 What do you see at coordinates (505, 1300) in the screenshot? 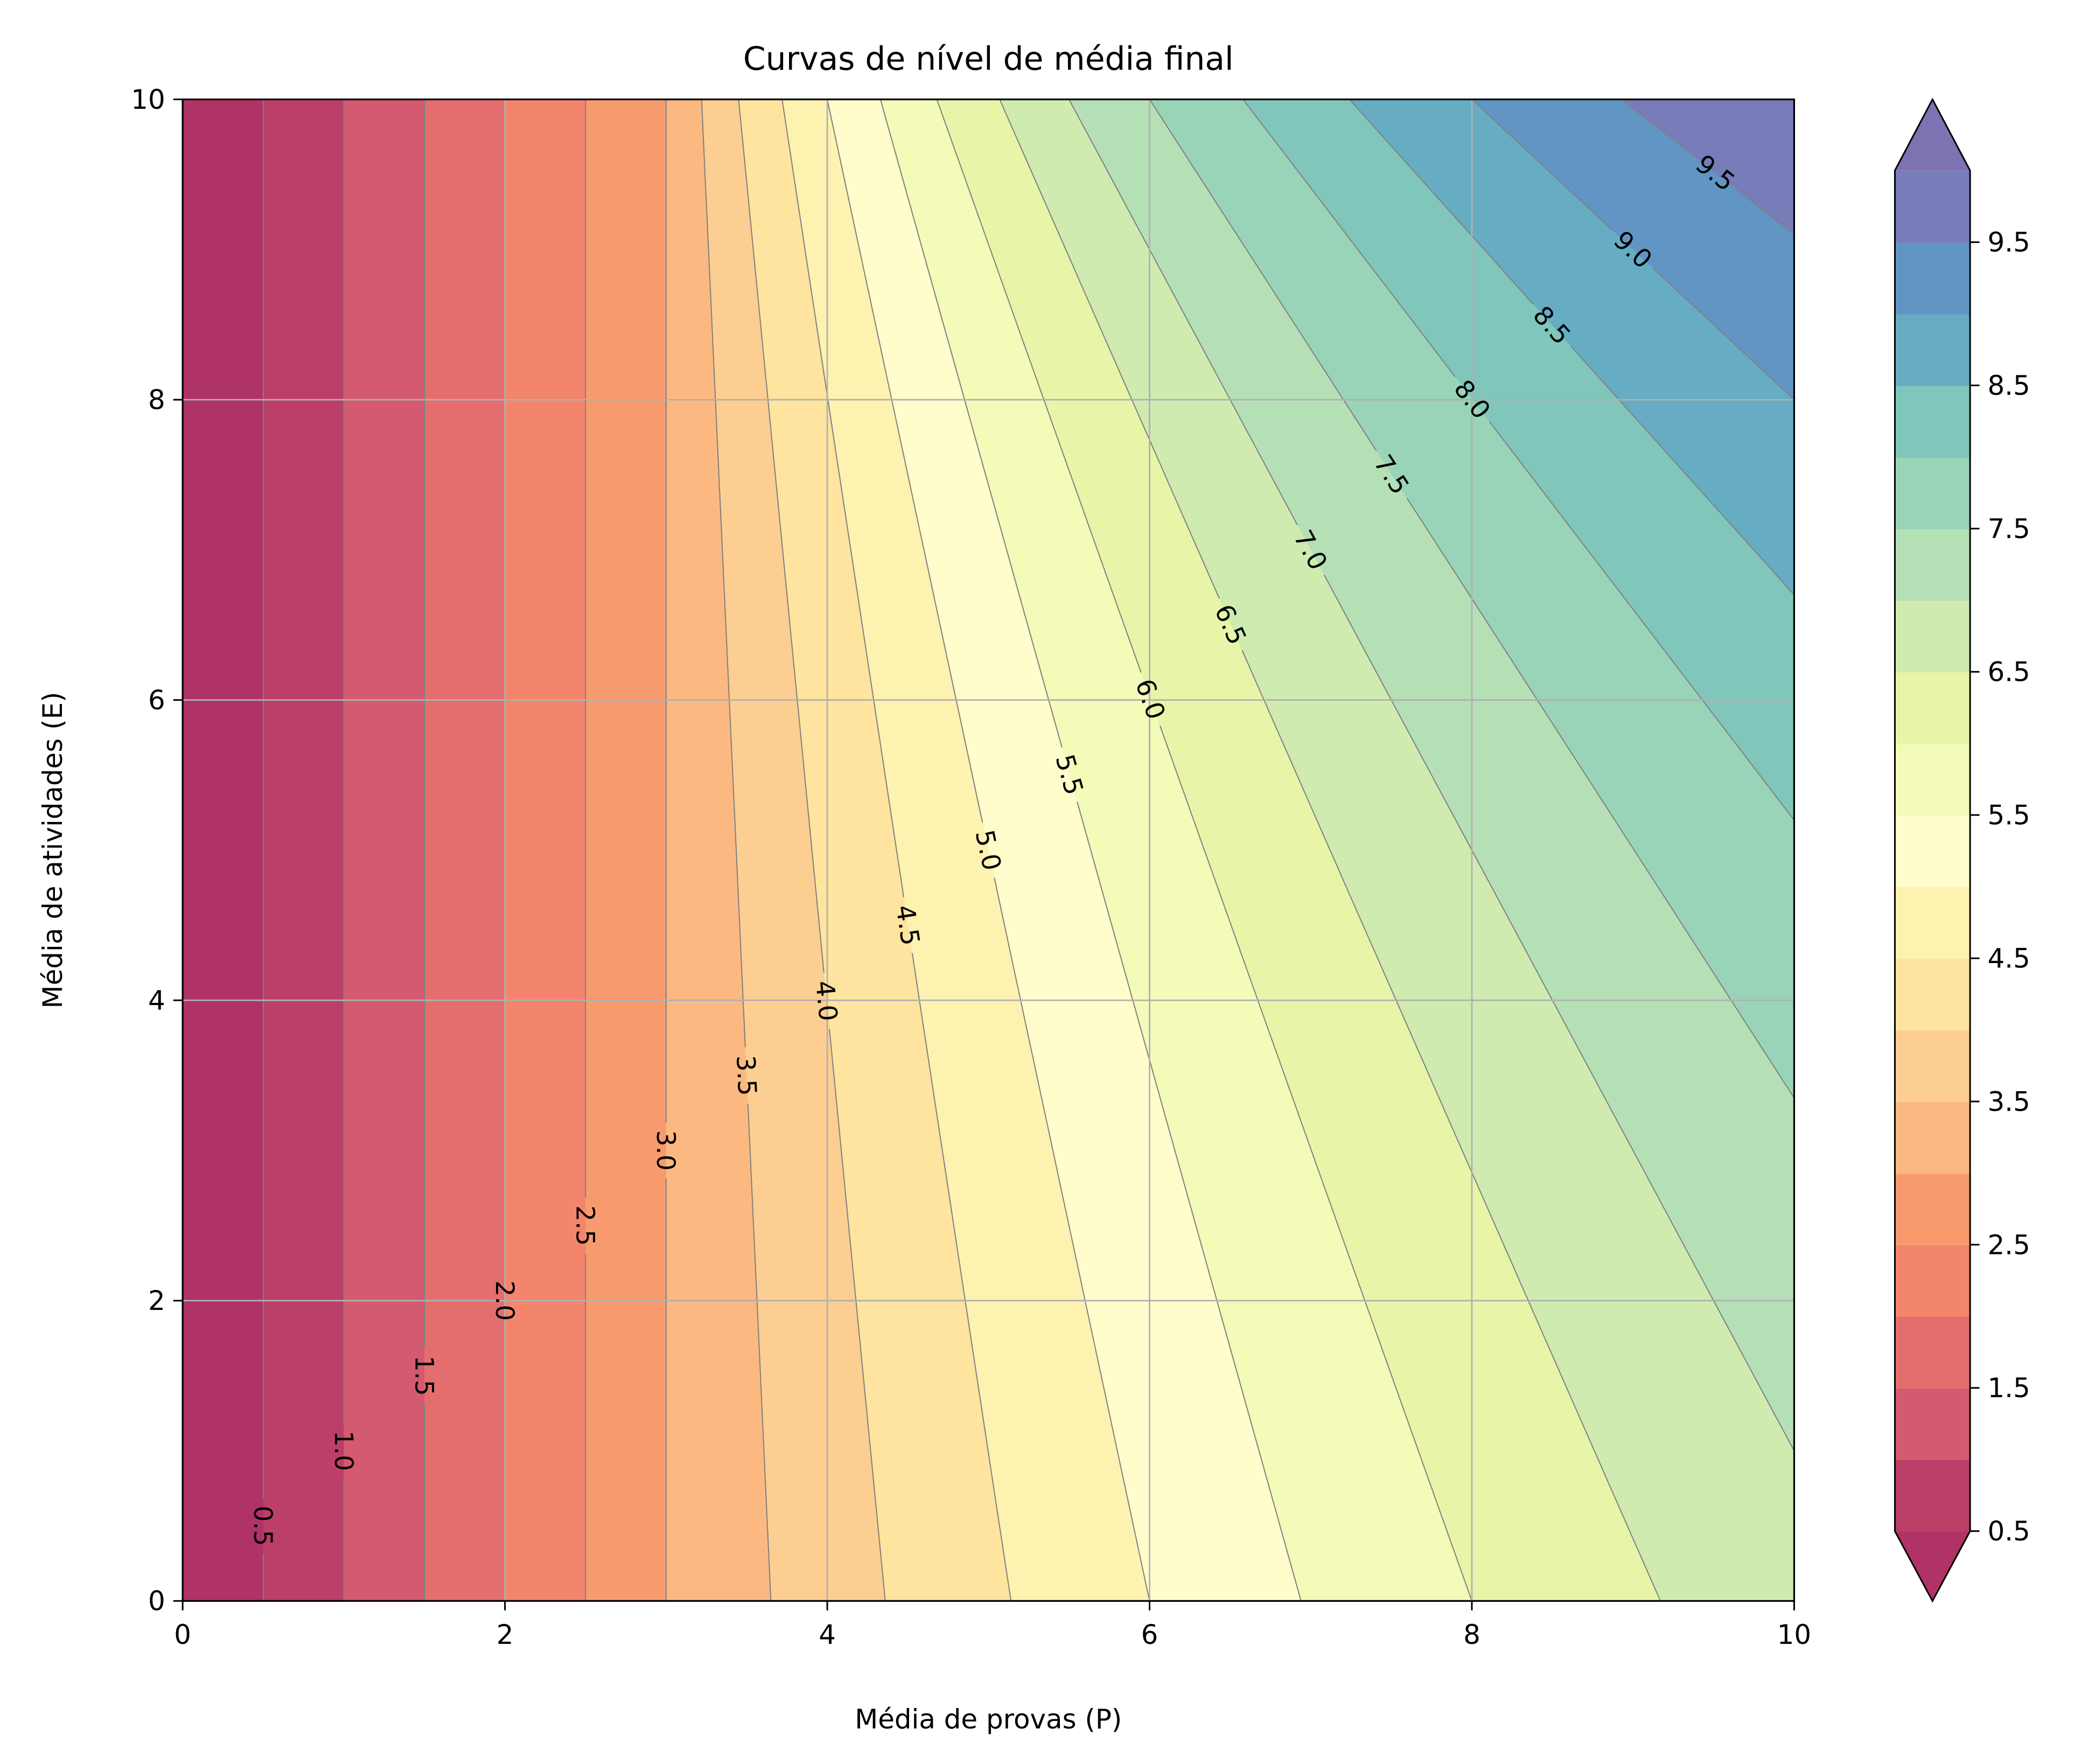
I see `contour-label: 2.0` at bounding box center [505, 1300].